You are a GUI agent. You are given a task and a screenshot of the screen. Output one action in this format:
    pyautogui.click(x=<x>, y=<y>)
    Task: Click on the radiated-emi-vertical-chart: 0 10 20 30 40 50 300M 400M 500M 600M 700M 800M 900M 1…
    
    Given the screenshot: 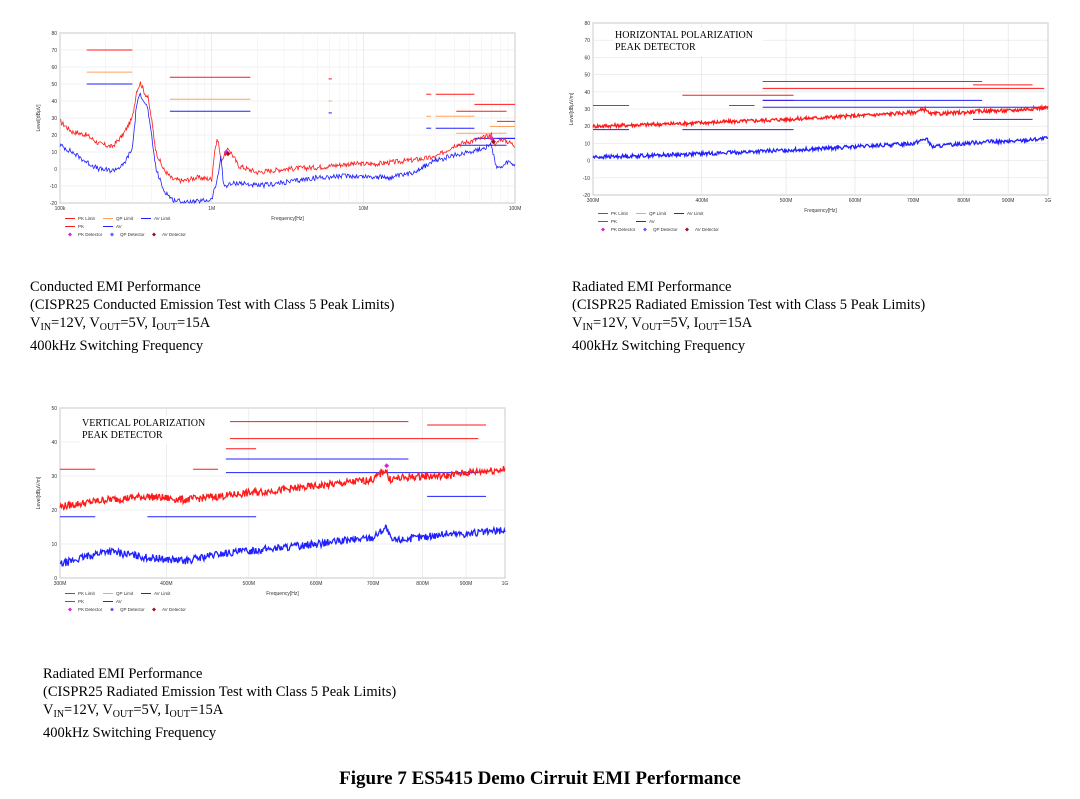 What is the action you would take?
    pyautogui.click(x=277, y=519)
    